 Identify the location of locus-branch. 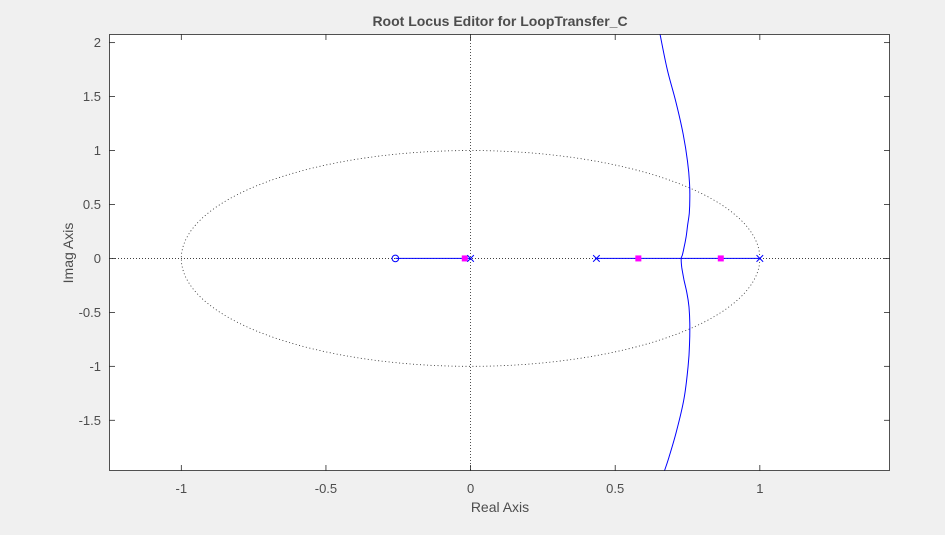
(675, 252).